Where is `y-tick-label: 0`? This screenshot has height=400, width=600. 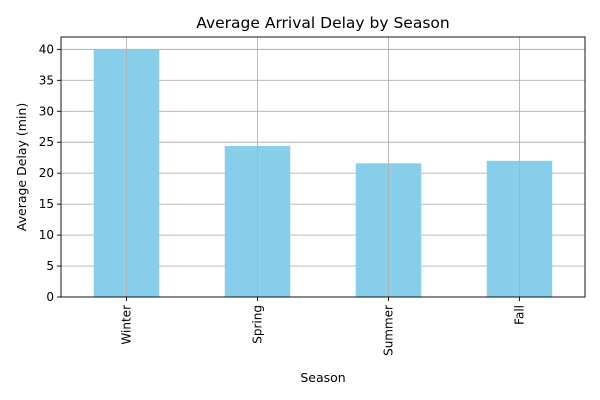
y-tick-label: 0 is located at coordinates (50, 297).